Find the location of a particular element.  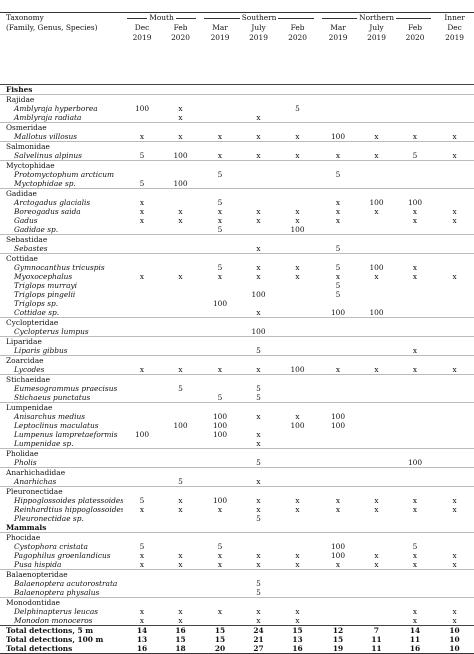

taxon-name: Arctogadus glacialis is located at coordinates (52, 202).